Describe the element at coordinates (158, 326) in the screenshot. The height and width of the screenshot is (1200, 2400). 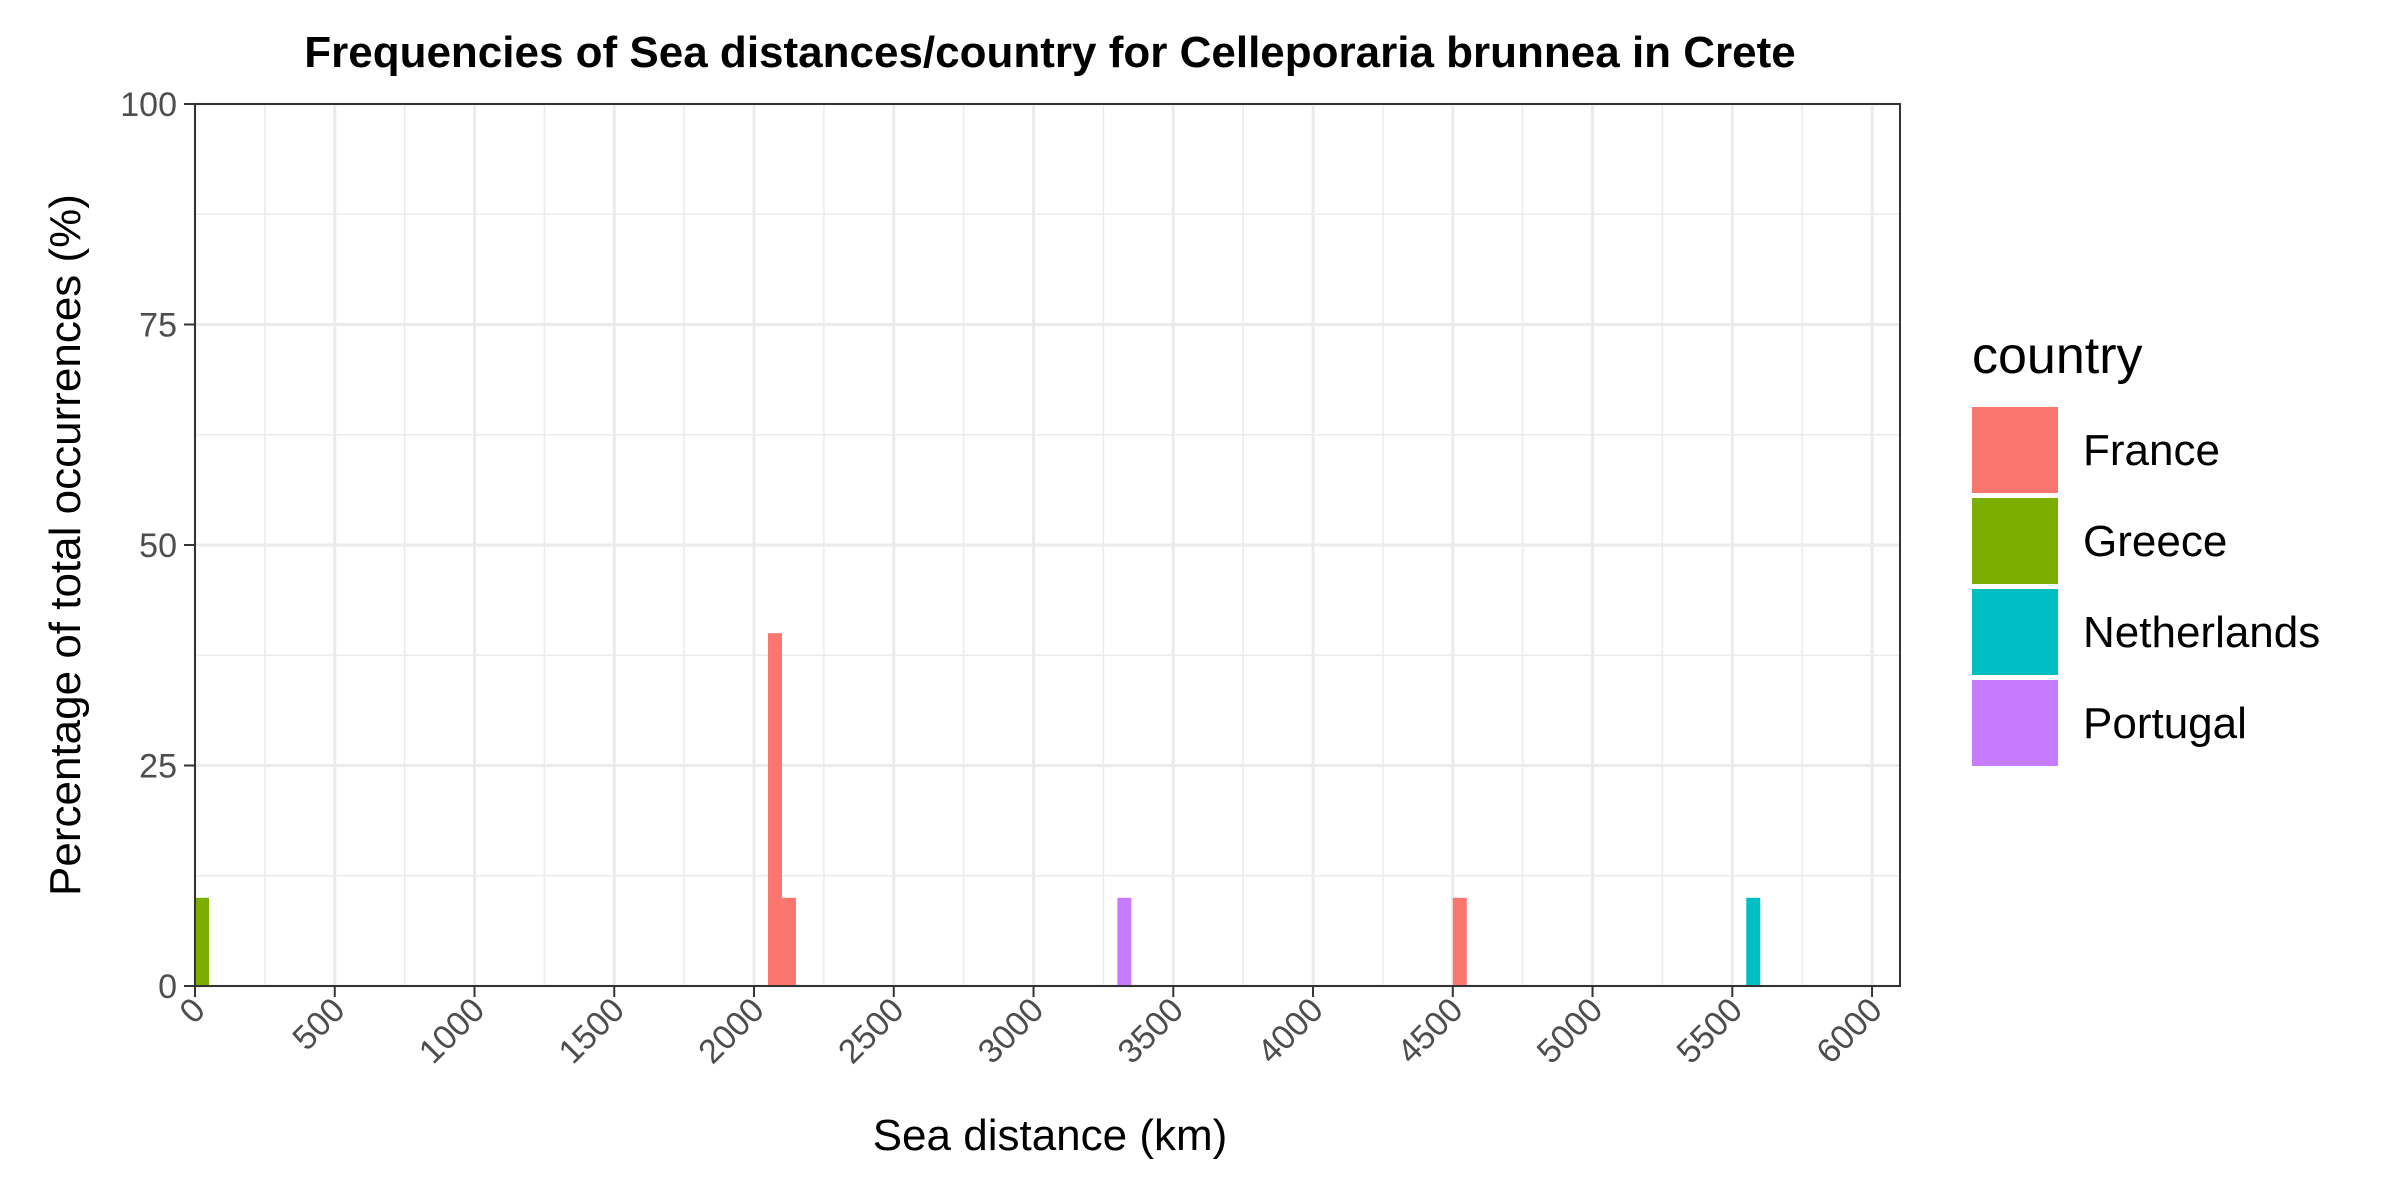
I see `y-tick-label: 75` at that location.